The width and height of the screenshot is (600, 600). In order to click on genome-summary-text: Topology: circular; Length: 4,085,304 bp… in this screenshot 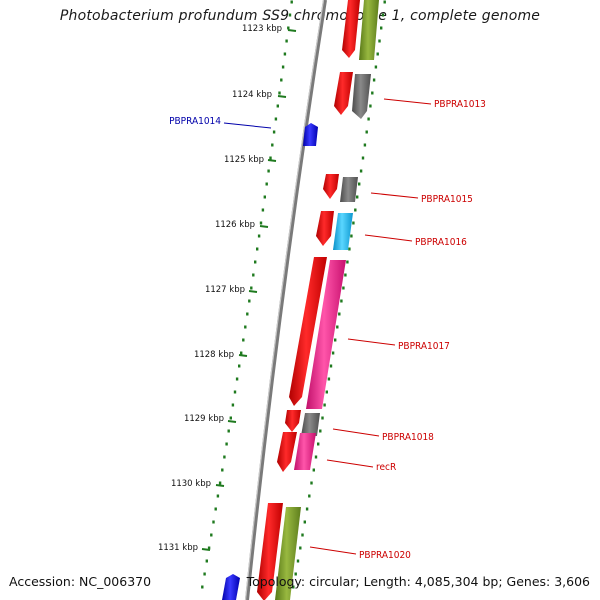, I will do `click(418, 581)`.